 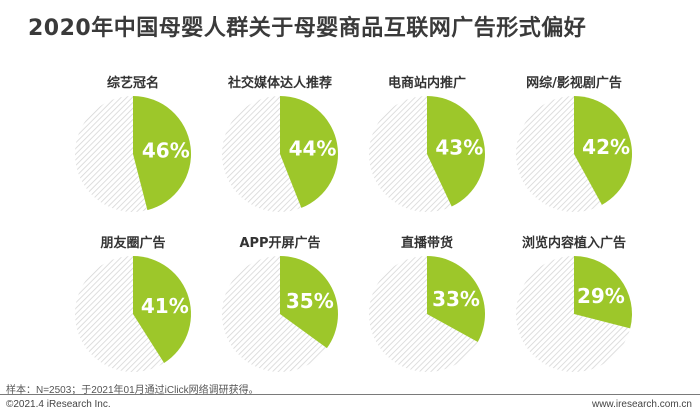 I want to click on pie-panel: 综艺冠名 46%, so click(x=133, y=152).